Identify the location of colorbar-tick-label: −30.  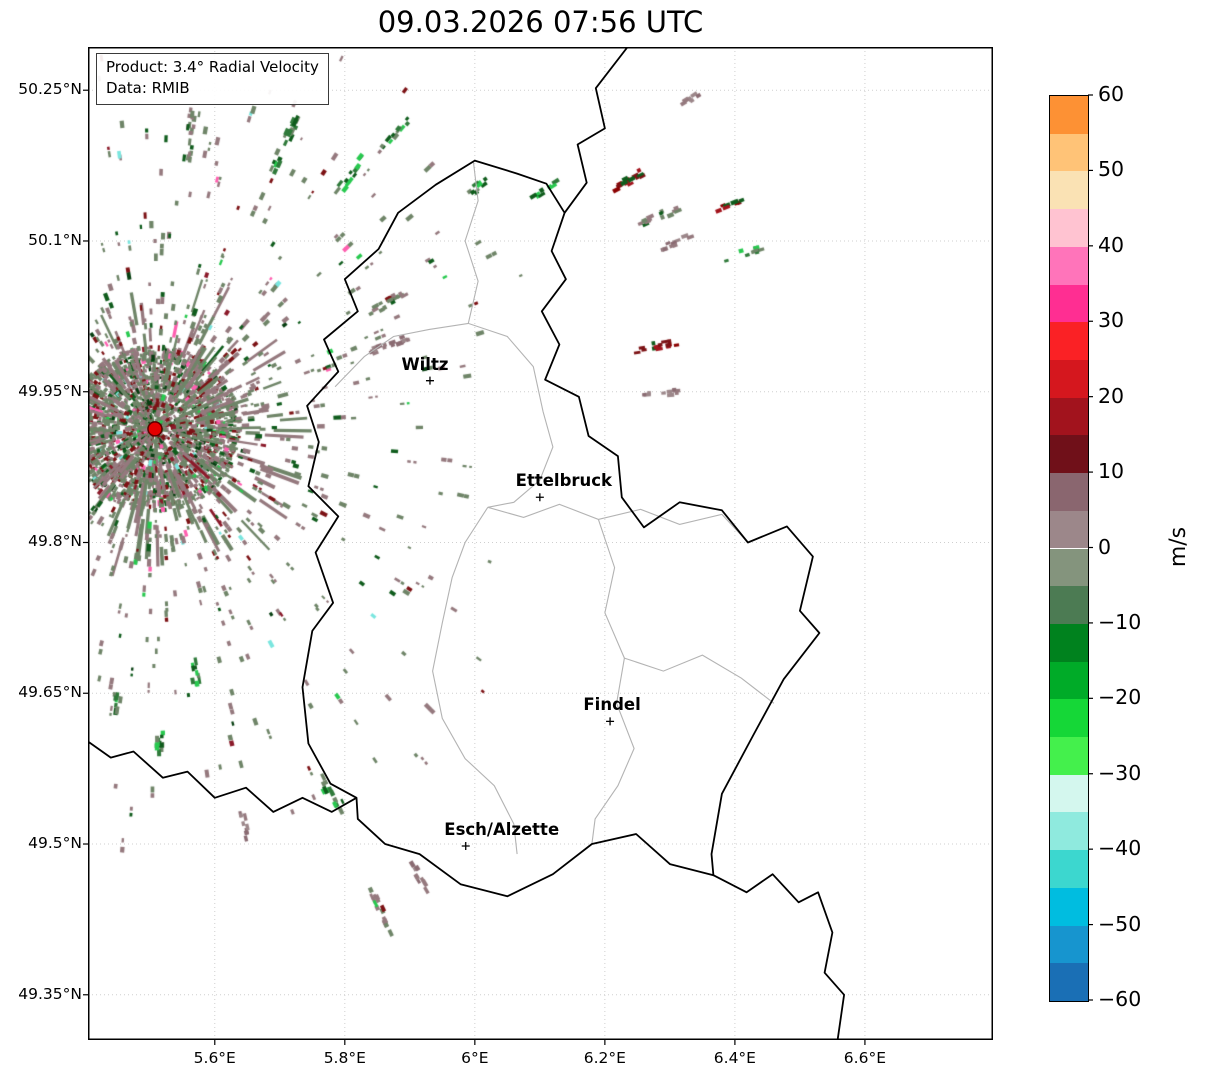
(1120, 772).